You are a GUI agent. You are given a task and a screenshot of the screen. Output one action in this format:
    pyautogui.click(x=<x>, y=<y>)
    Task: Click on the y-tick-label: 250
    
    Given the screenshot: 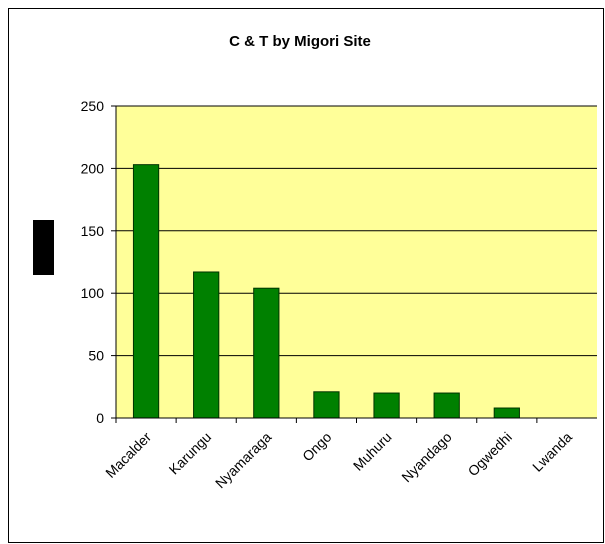 What is the action you would take?
    pyautogui.click(x=93, y=106)
    